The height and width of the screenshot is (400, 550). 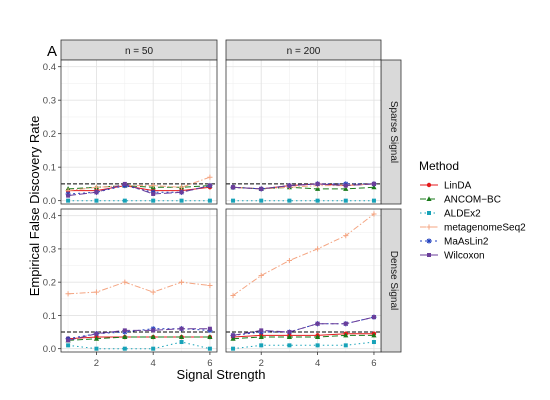 I want to click on facet-label-col-2: n = 200, so click(x=304, y=51).